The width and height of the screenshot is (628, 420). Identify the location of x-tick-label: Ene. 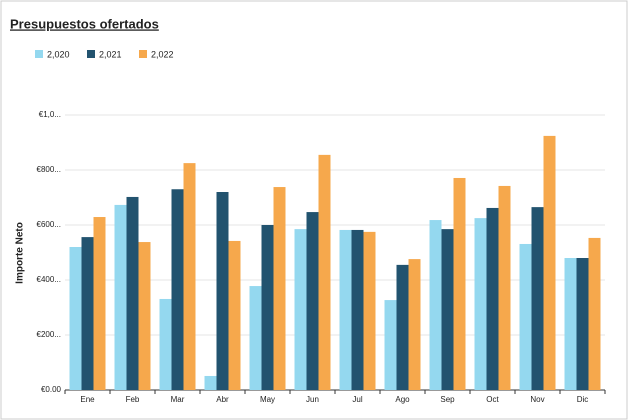
(87, 399).